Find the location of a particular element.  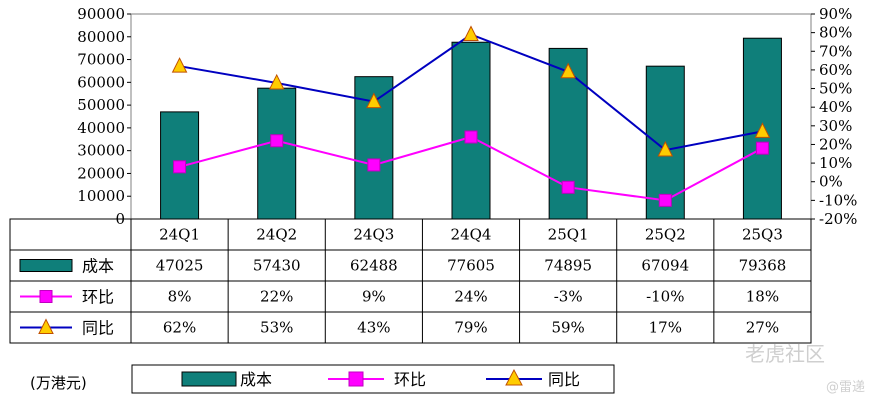

right-tick-label: 90% is located at coordinates (835, 14).